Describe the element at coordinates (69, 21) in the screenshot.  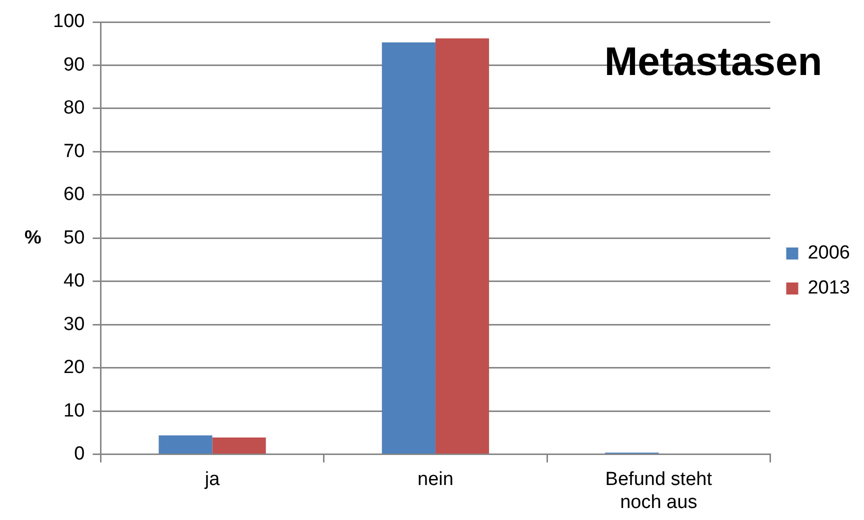
I see `y-tick-label: 100` at that location.